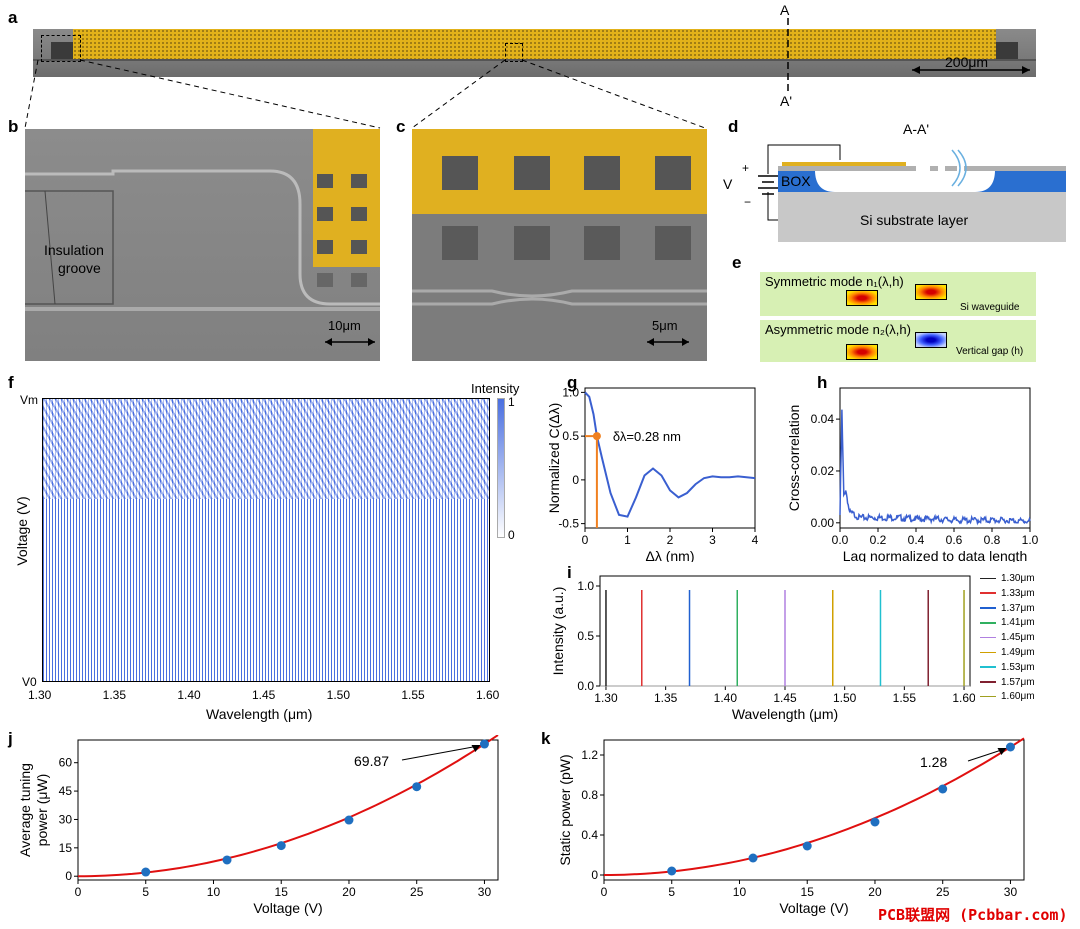 The image size is (1080, 929). Describe the element at coordinates (534, 60) in the screenshot. I see `panel-a-waveguide-line` at that location.